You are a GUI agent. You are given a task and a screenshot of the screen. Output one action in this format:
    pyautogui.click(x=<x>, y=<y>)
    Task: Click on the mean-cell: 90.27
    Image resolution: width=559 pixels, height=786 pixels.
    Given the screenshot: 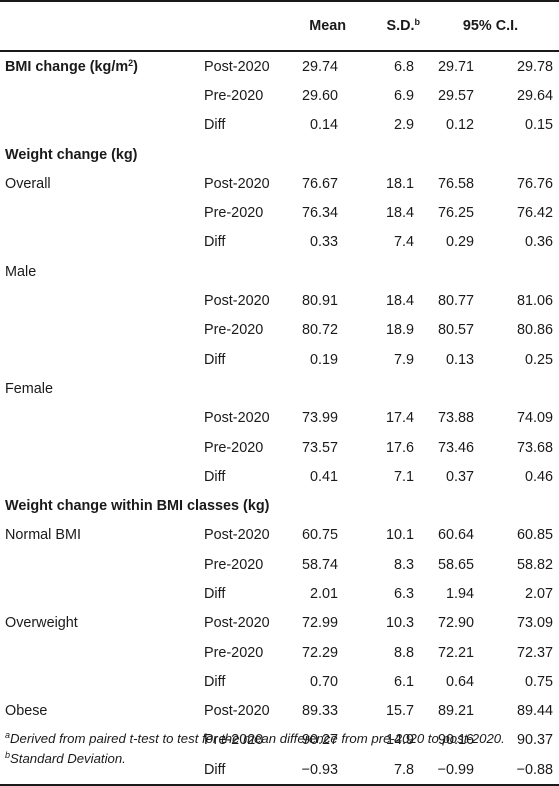 What is the action you would take?
    pyautogui.click(x=319, y=740)
    